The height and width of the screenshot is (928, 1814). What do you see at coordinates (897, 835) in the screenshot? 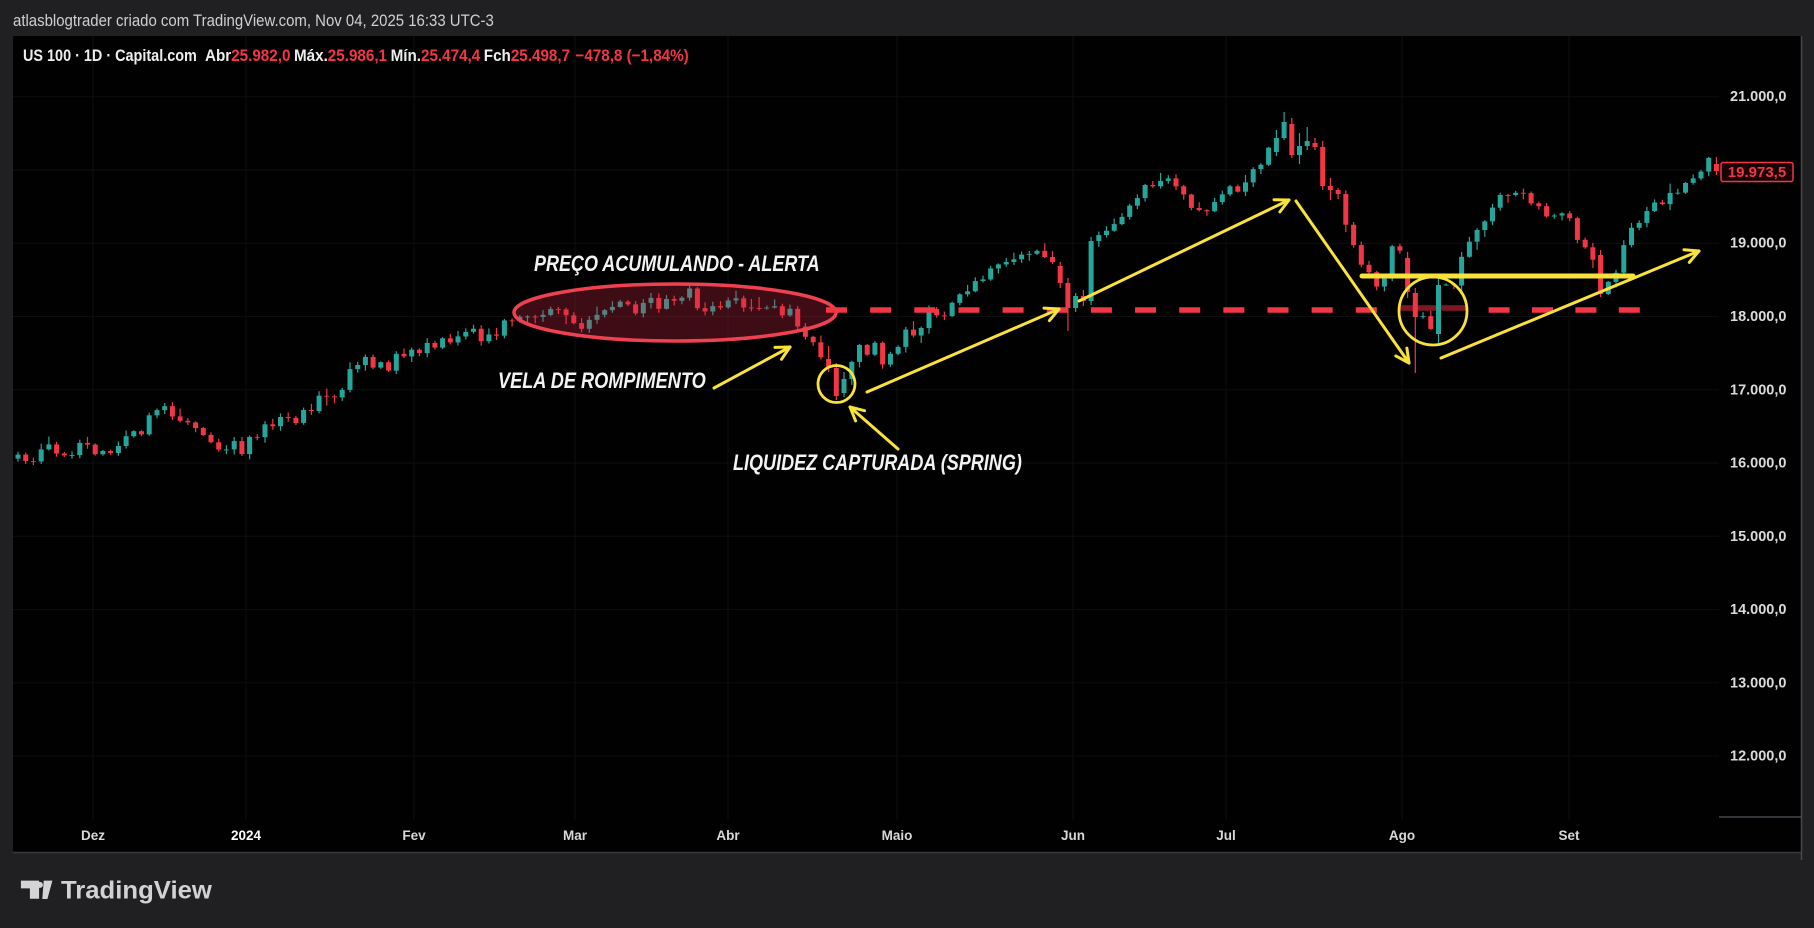
I see `svg-text: Maio` at bounding box center [897, 835].